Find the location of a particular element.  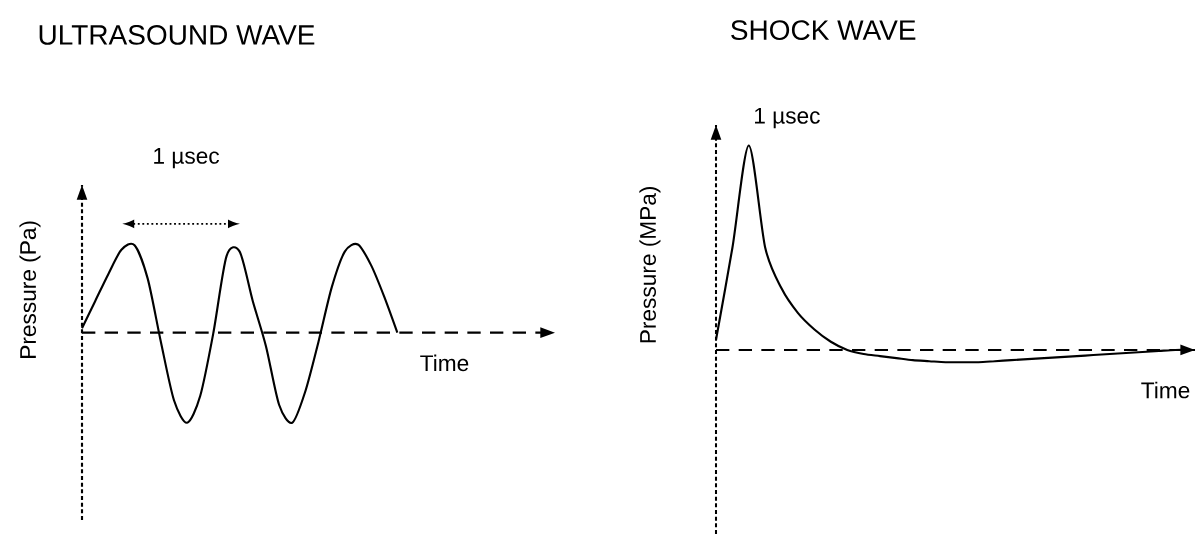

y-axis-title: Pressure (Pa) is located at coordinates (30, 289).